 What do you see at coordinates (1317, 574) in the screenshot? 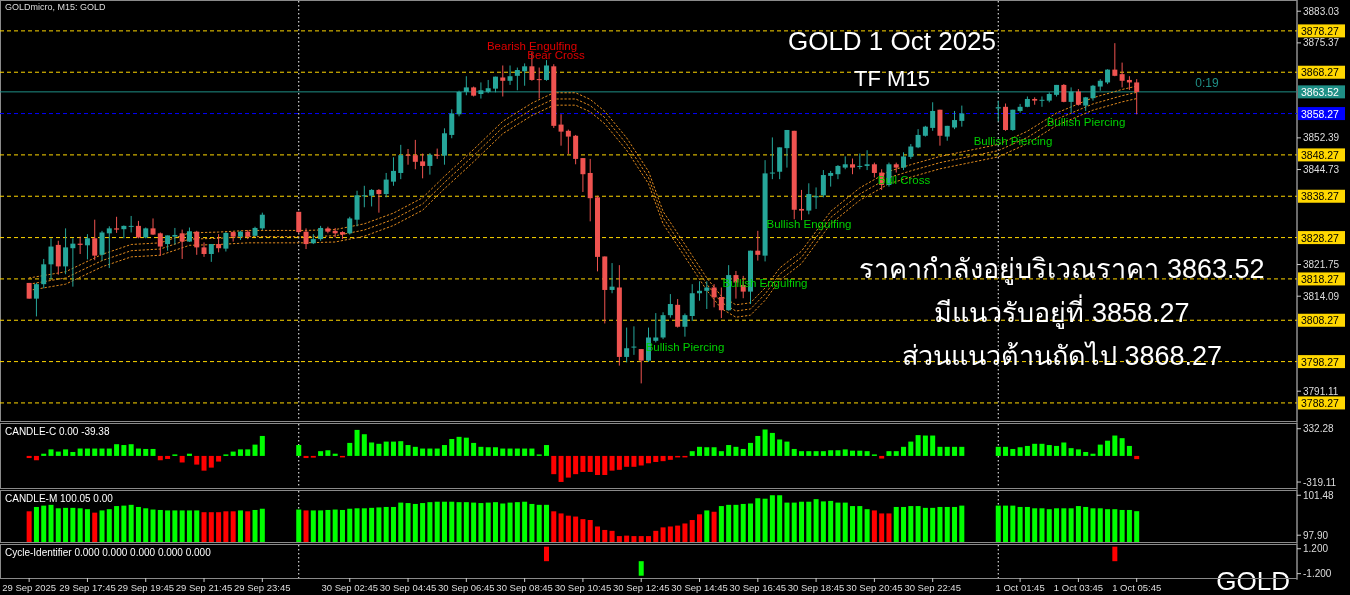
I see `y-tick-label: -1.200` at bounding box center [1317, 574].